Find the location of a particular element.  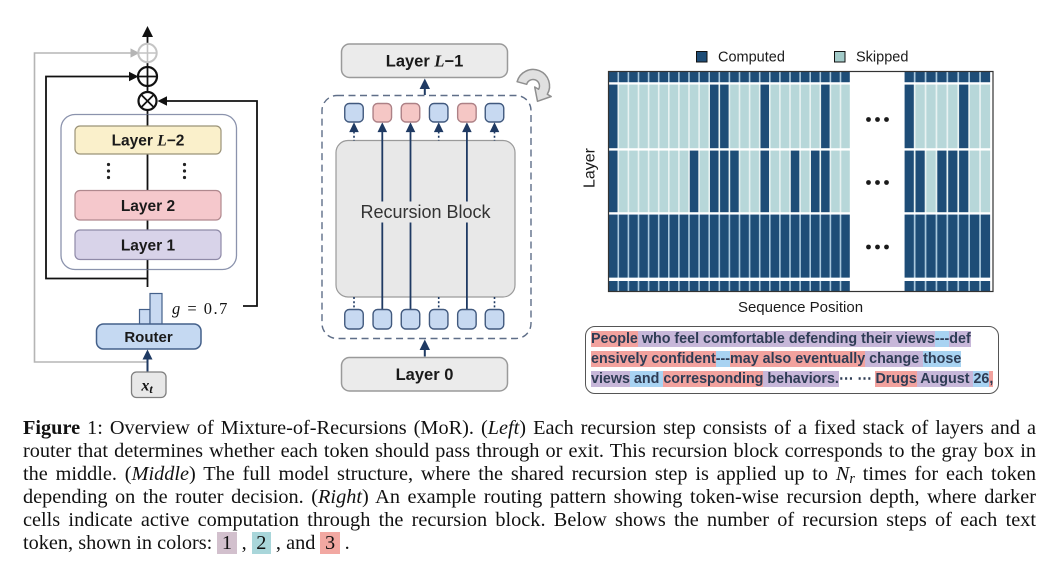

svg-text: Layer 1 is located at coordinates (148, 245).